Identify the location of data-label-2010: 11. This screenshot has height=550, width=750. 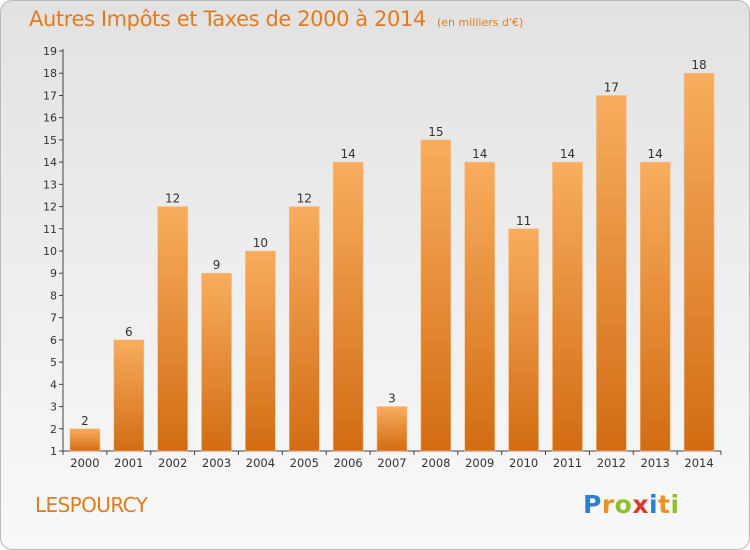
(523, 221).